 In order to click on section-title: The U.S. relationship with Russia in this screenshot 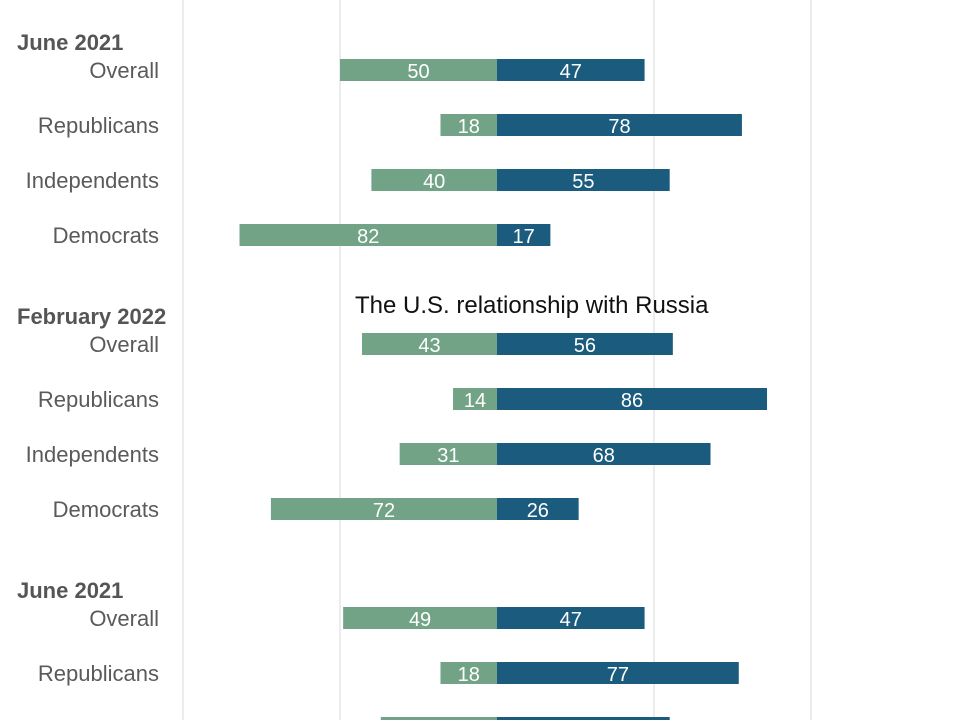, I will do `click(532, 305)`.